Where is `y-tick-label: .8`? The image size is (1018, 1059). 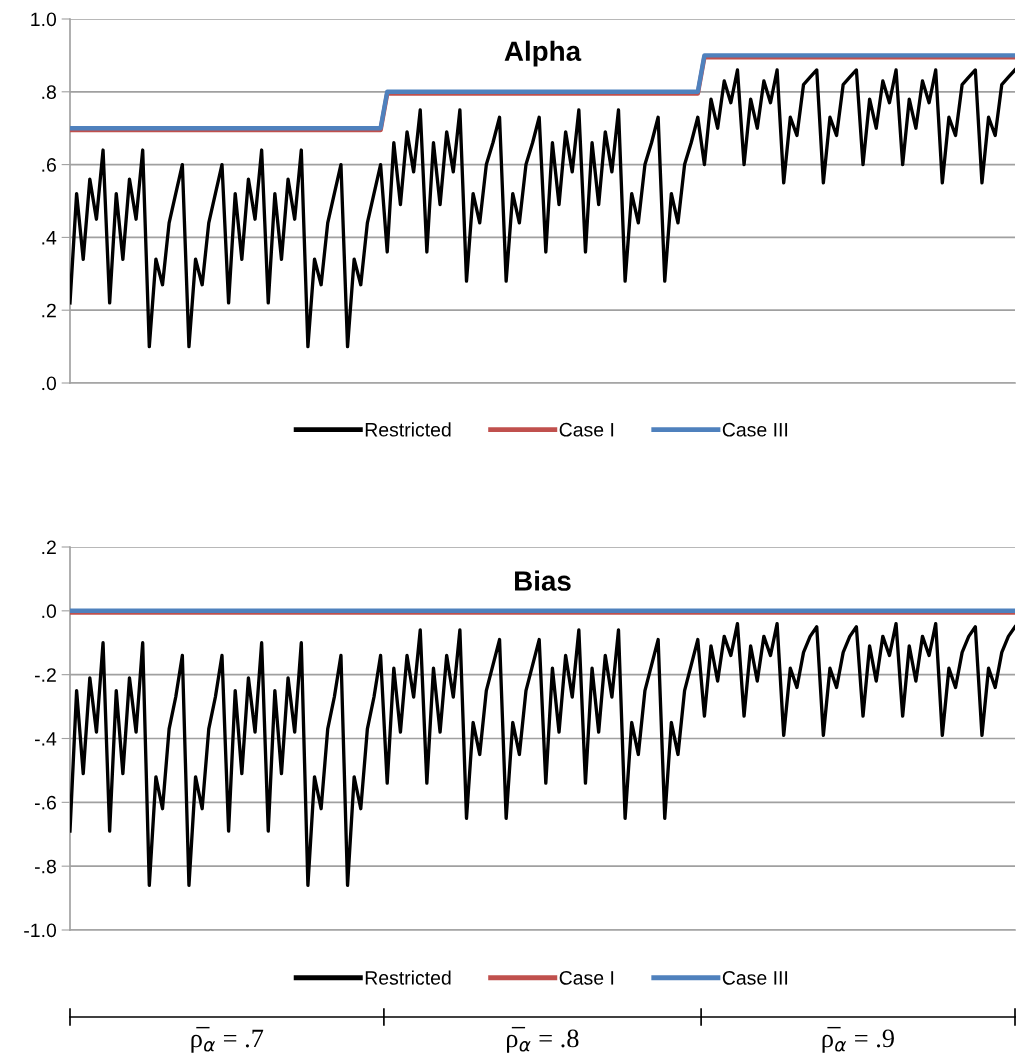
y-tick-label: .8 is located at coordinates (49, 92).